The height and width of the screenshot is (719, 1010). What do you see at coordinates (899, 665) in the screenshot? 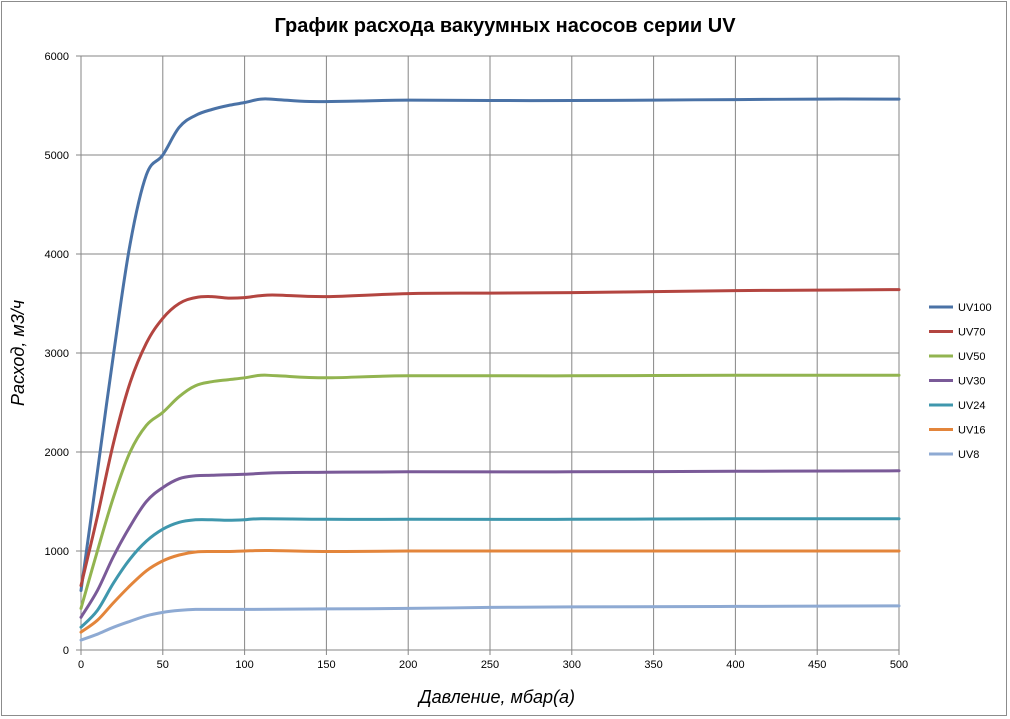
I see `x-tick-label: 500` at bounding box center [899, 665].